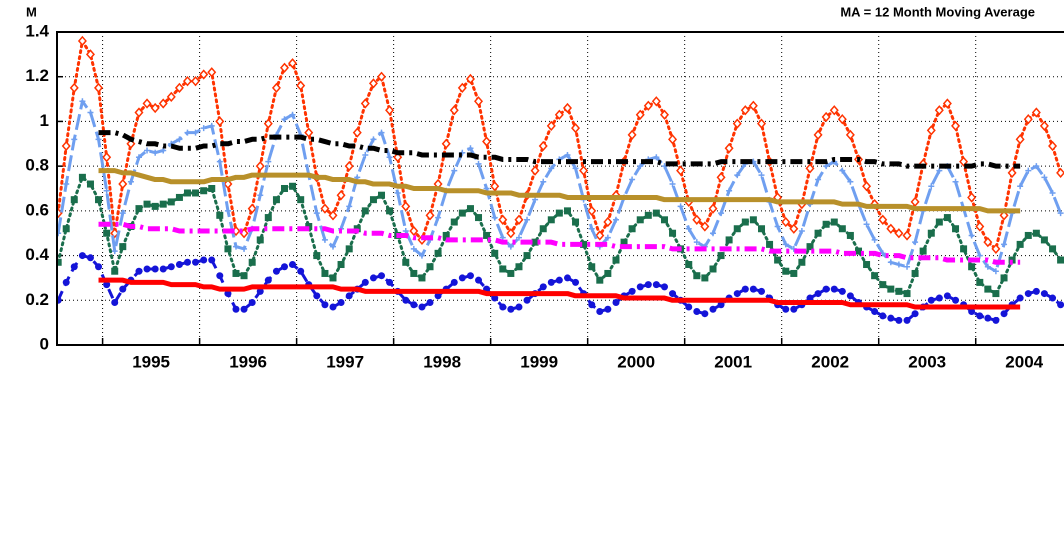  I want to click on series-line, so click(559, 149).